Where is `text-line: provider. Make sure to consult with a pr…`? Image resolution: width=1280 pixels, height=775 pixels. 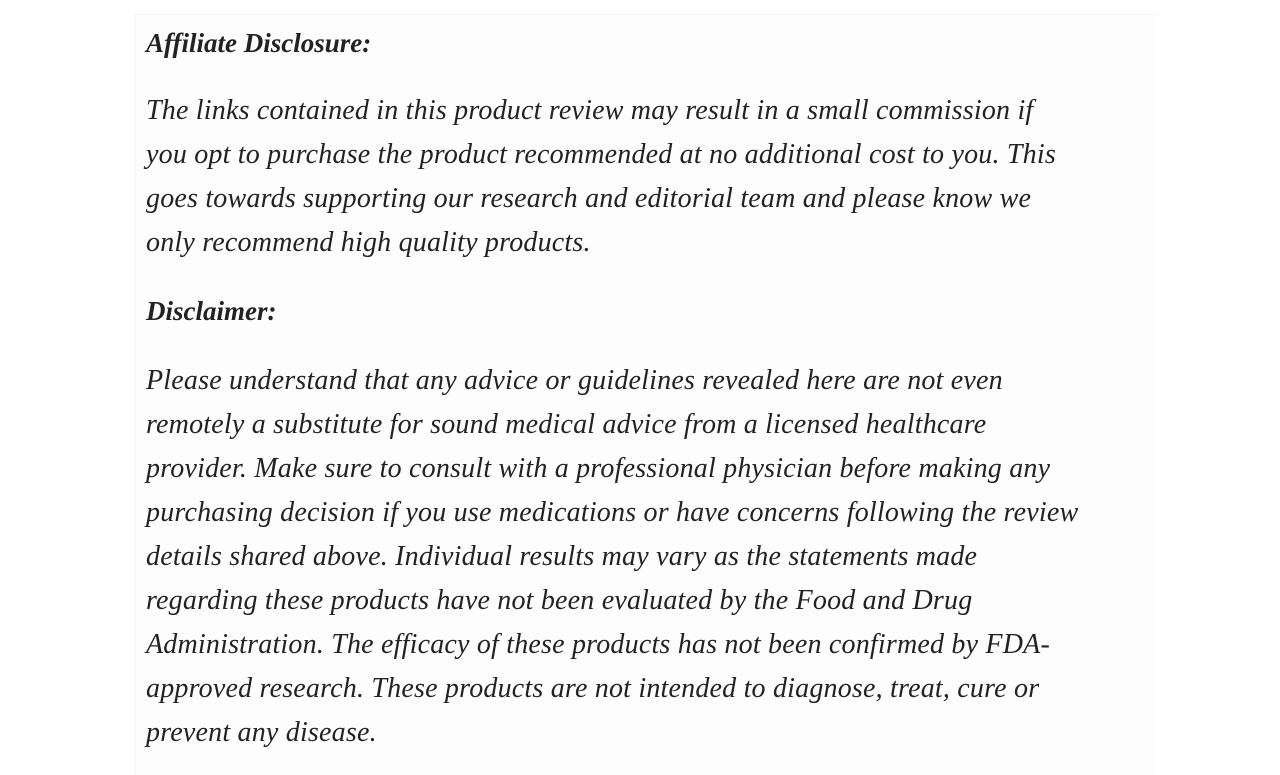 text-line: provider. Make sure to consult with a pr… is located at coordinates (598, 468).